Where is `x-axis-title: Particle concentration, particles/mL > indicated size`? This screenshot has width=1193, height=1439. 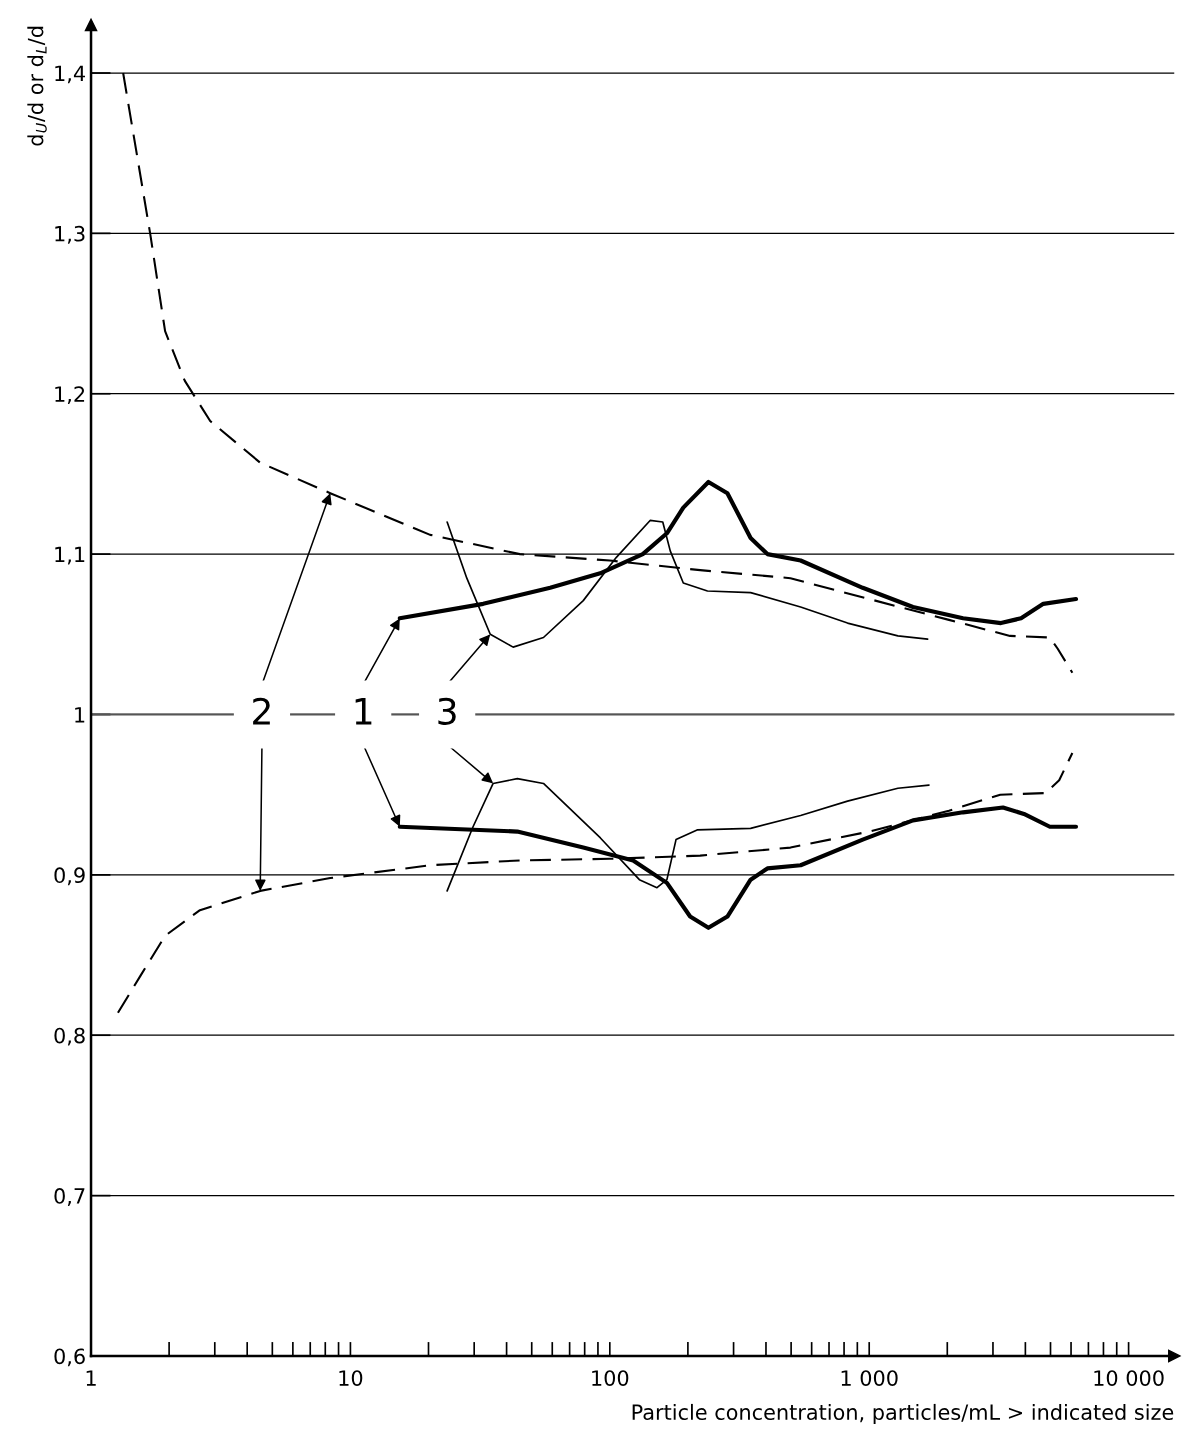 x-axis-title: Particle concentration, particles/mL > indicated size is located at coordinates (903, 1414).